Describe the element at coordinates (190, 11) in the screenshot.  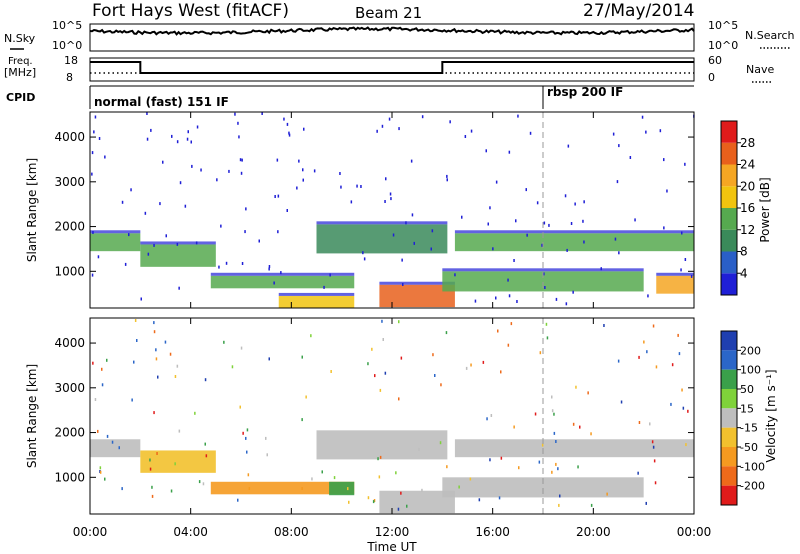
I see `station-title: Fort Hays West (fitACF)` at that location.